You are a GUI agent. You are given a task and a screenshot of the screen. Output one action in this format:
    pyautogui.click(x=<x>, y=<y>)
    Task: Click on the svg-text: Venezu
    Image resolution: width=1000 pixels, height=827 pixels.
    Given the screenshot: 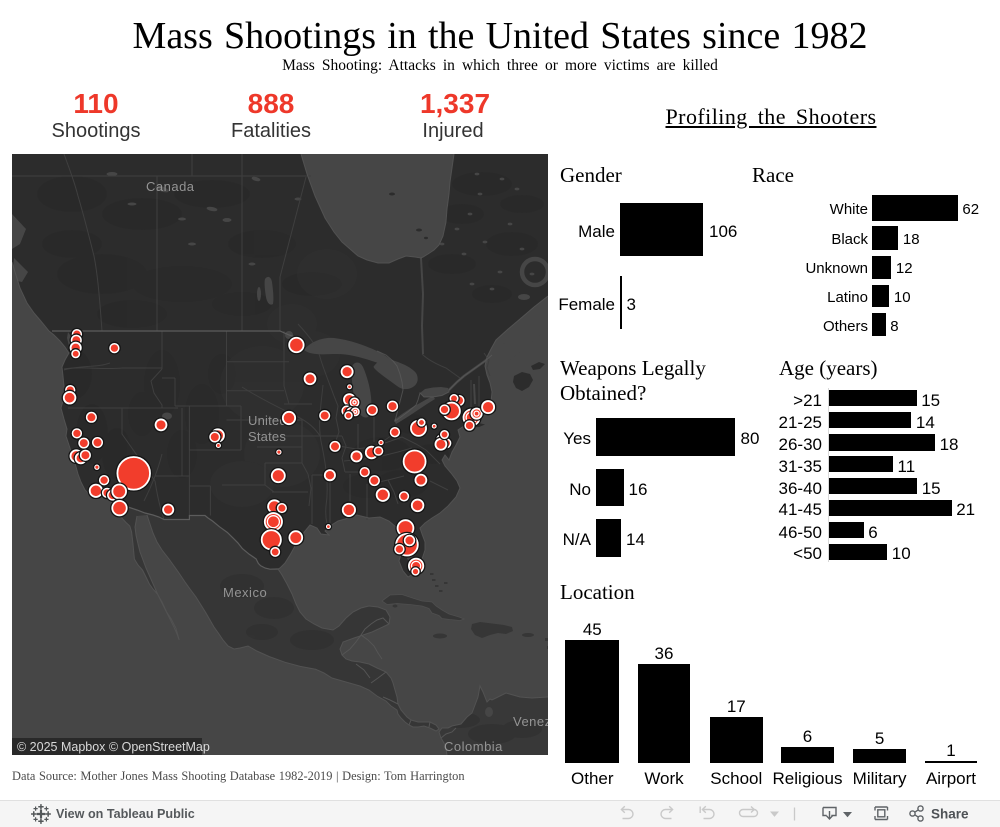 What is the action you would take?
    pyautogui.click(x=530, y=721)
    